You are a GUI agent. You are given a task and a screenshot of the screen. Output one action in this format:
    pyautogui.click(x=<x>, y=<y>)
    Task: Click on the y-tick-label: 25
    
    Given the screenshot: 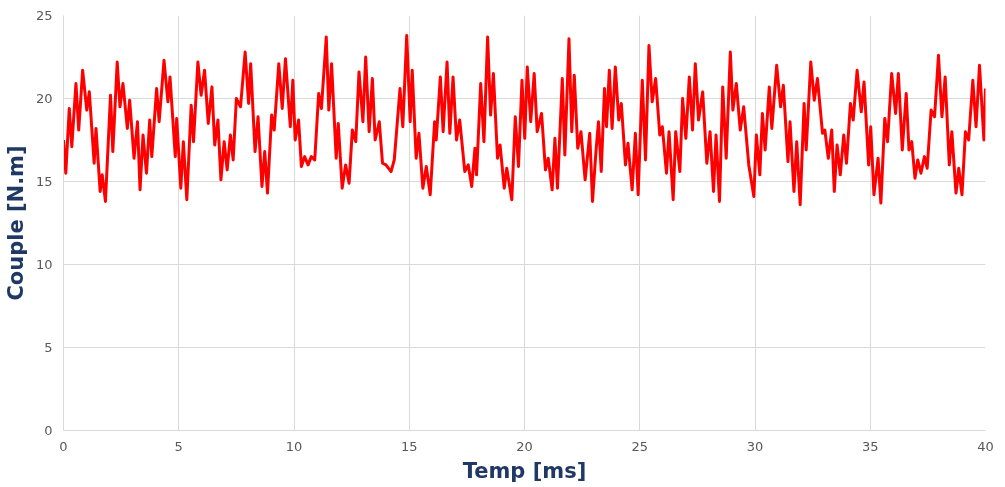 What is the action you would take?
    pyautogui.click(x=44, y=15)
    